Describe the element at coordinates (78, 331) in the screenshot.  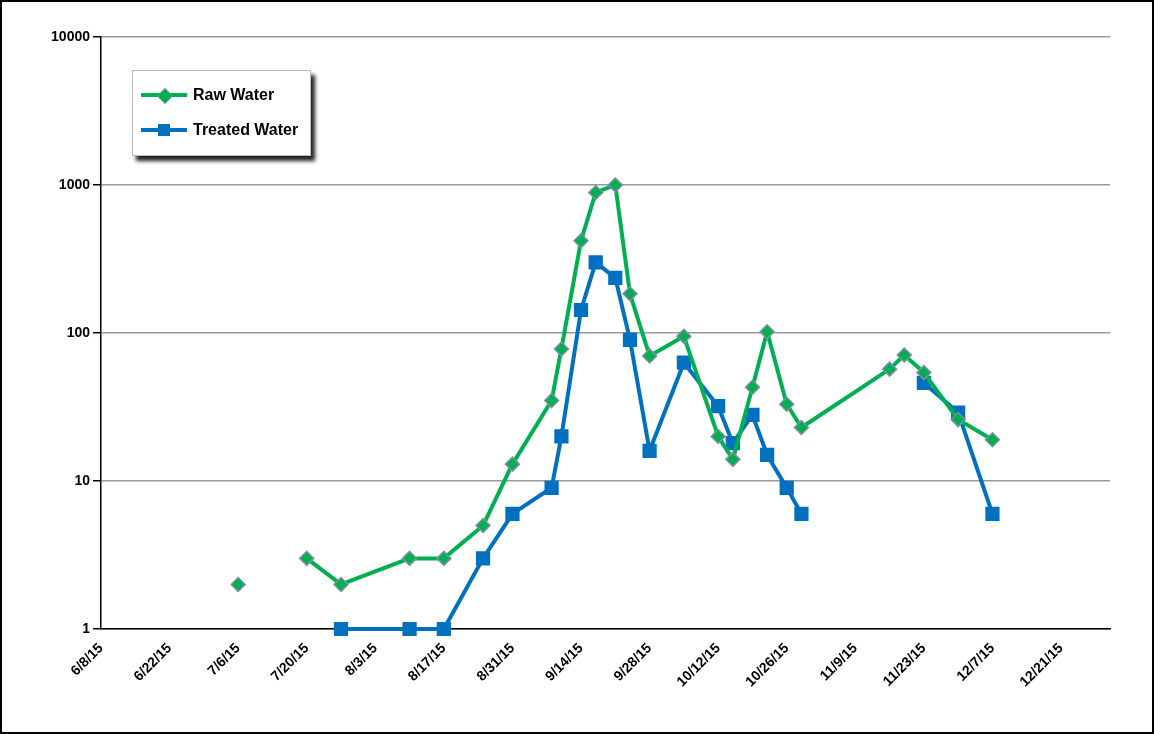
I see `y-tick-label: 100` at that location.